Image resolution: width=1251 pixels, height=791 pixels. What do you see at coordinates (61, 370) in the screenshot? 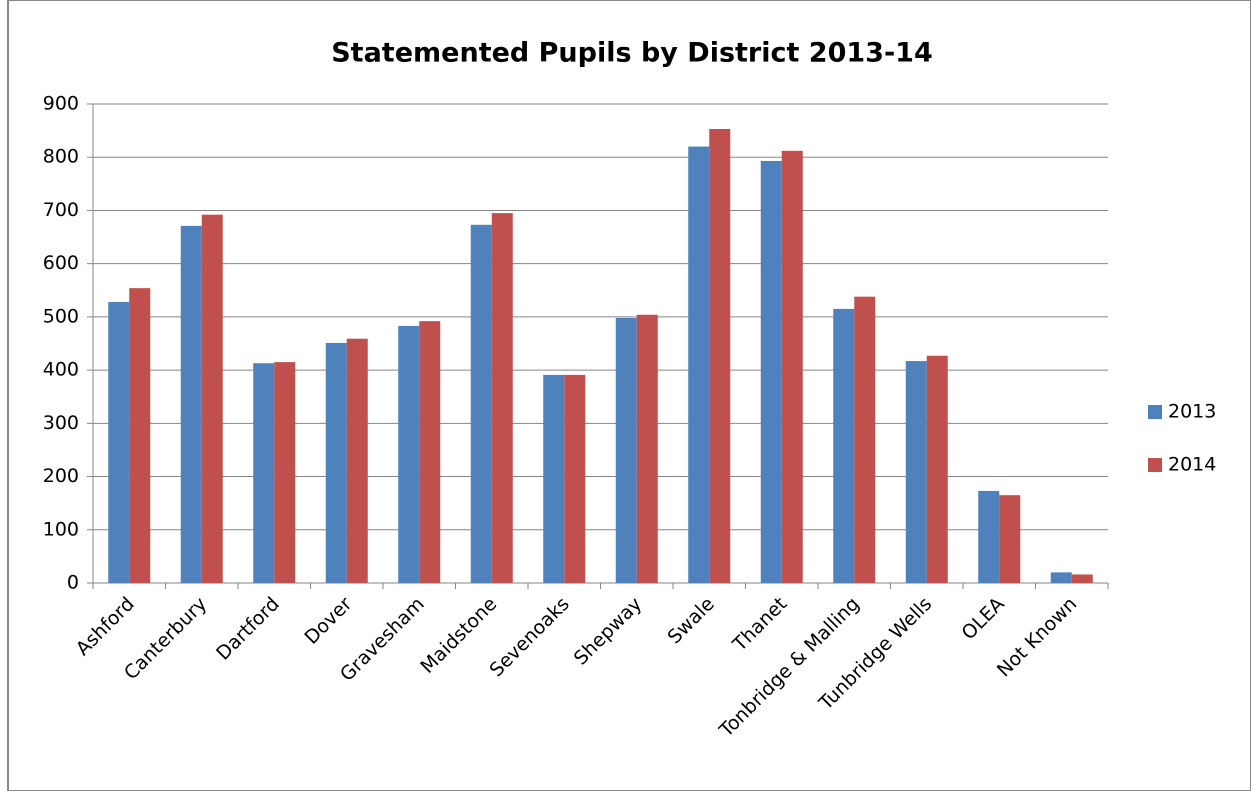
I see `y-tick-label: 400` at bounding box center [61, 370].